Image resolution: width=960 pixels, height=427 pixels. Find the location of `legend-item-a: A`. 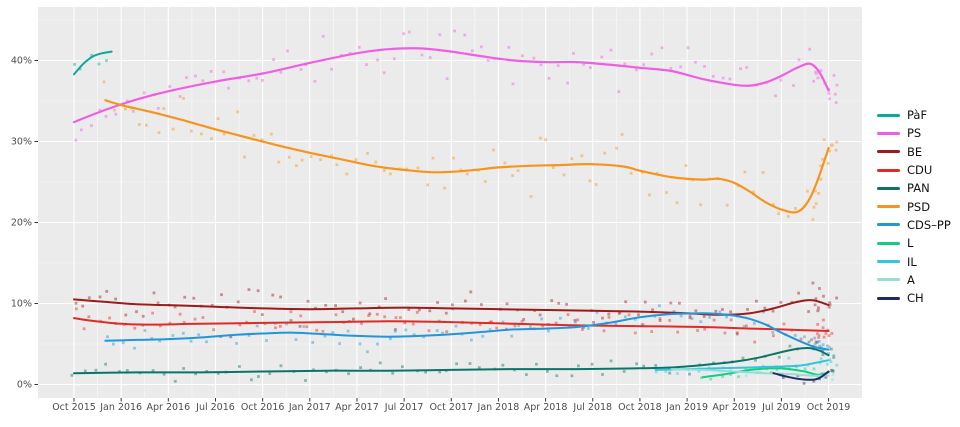

legend-item-a: A is located at coordinates (914, 280).